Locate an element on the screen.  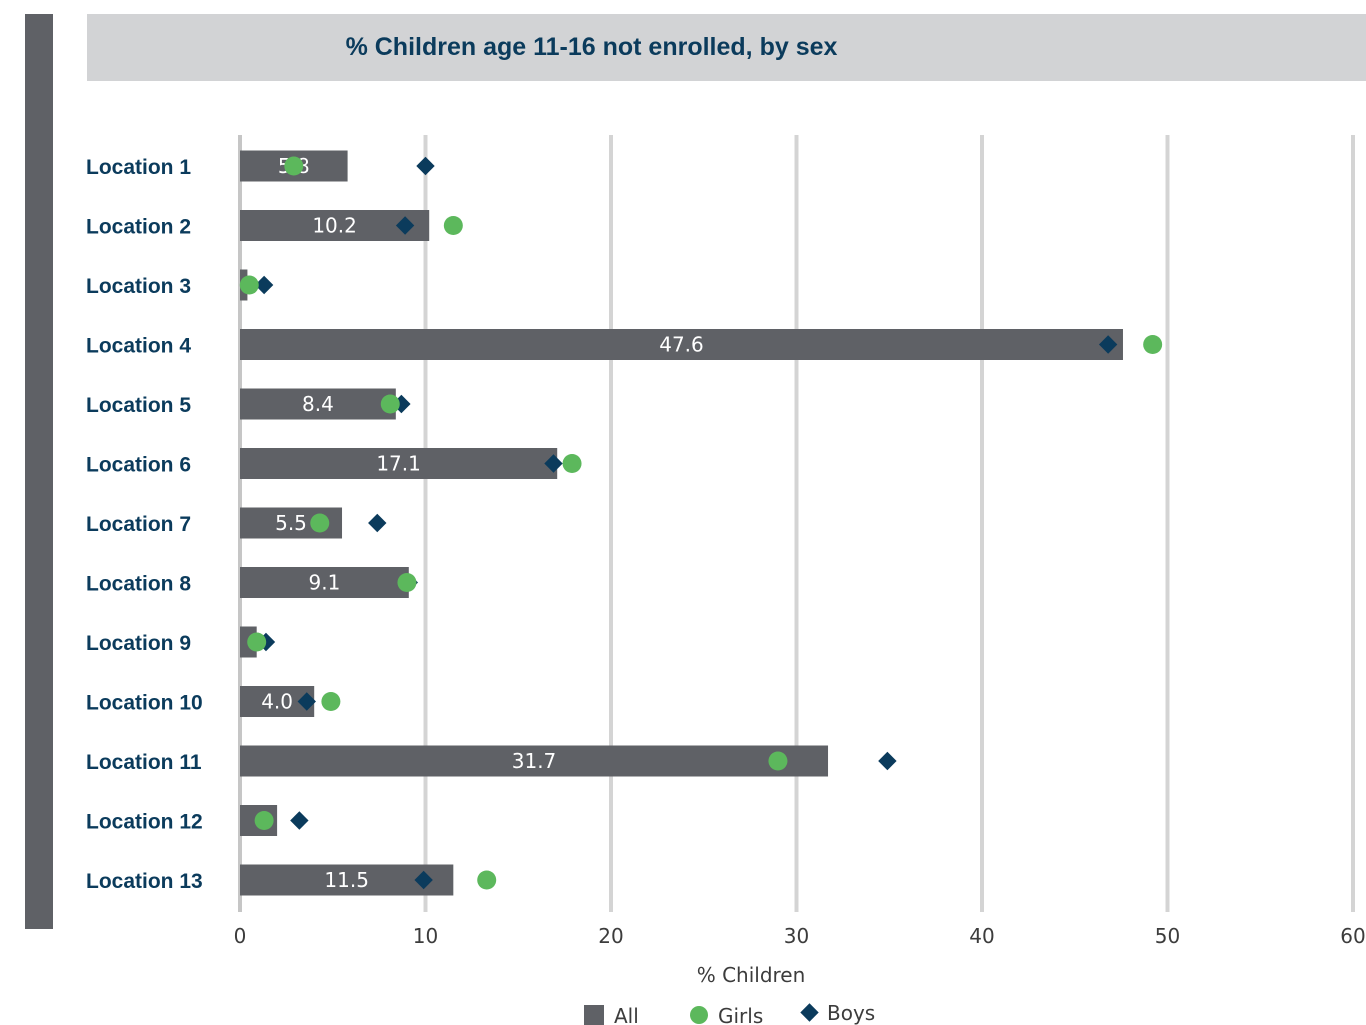
bar-data-label: 47.6 is located at coordinates (681, 345).